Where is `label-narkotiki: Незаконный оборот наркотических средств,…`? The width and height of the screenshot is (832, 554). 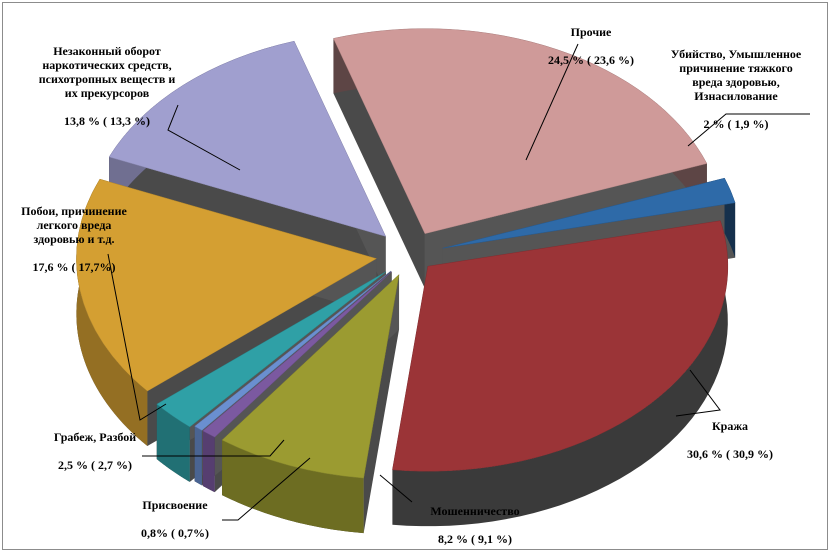 label-narkotiki: Незаконный оборот наркотических средств,… is located at coordinates (107, 79).